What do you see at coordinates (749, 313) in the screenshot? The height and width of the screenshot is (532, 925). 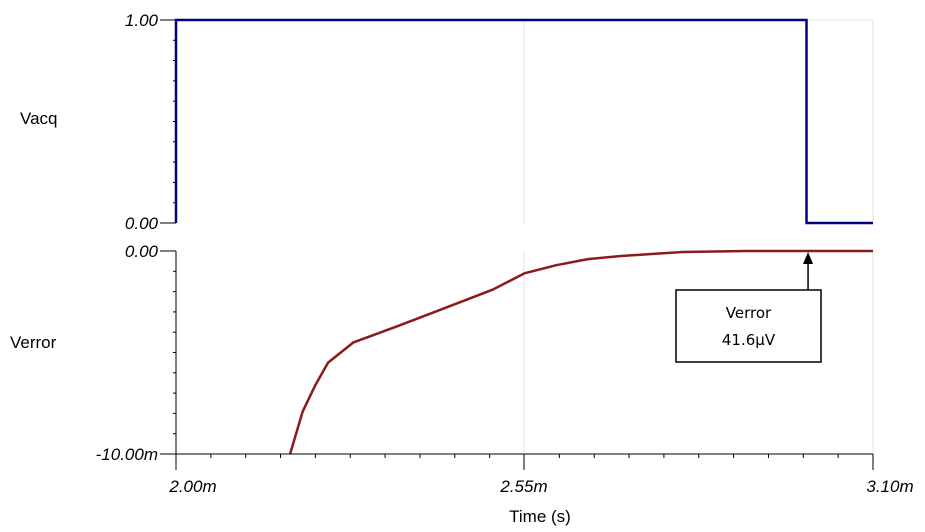 I see `annotation-label: Verror` at bounding box center [749, 313].